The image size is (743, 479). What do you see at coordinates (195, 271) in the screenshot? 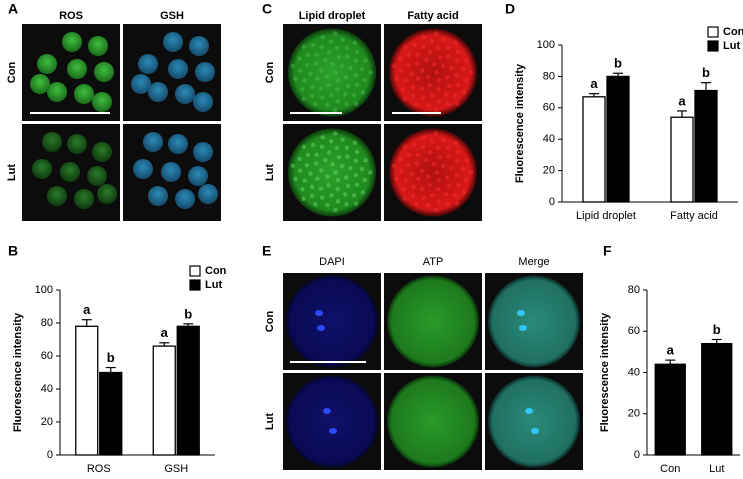
I see `legend-swatch` at bounding box center [195, 271].